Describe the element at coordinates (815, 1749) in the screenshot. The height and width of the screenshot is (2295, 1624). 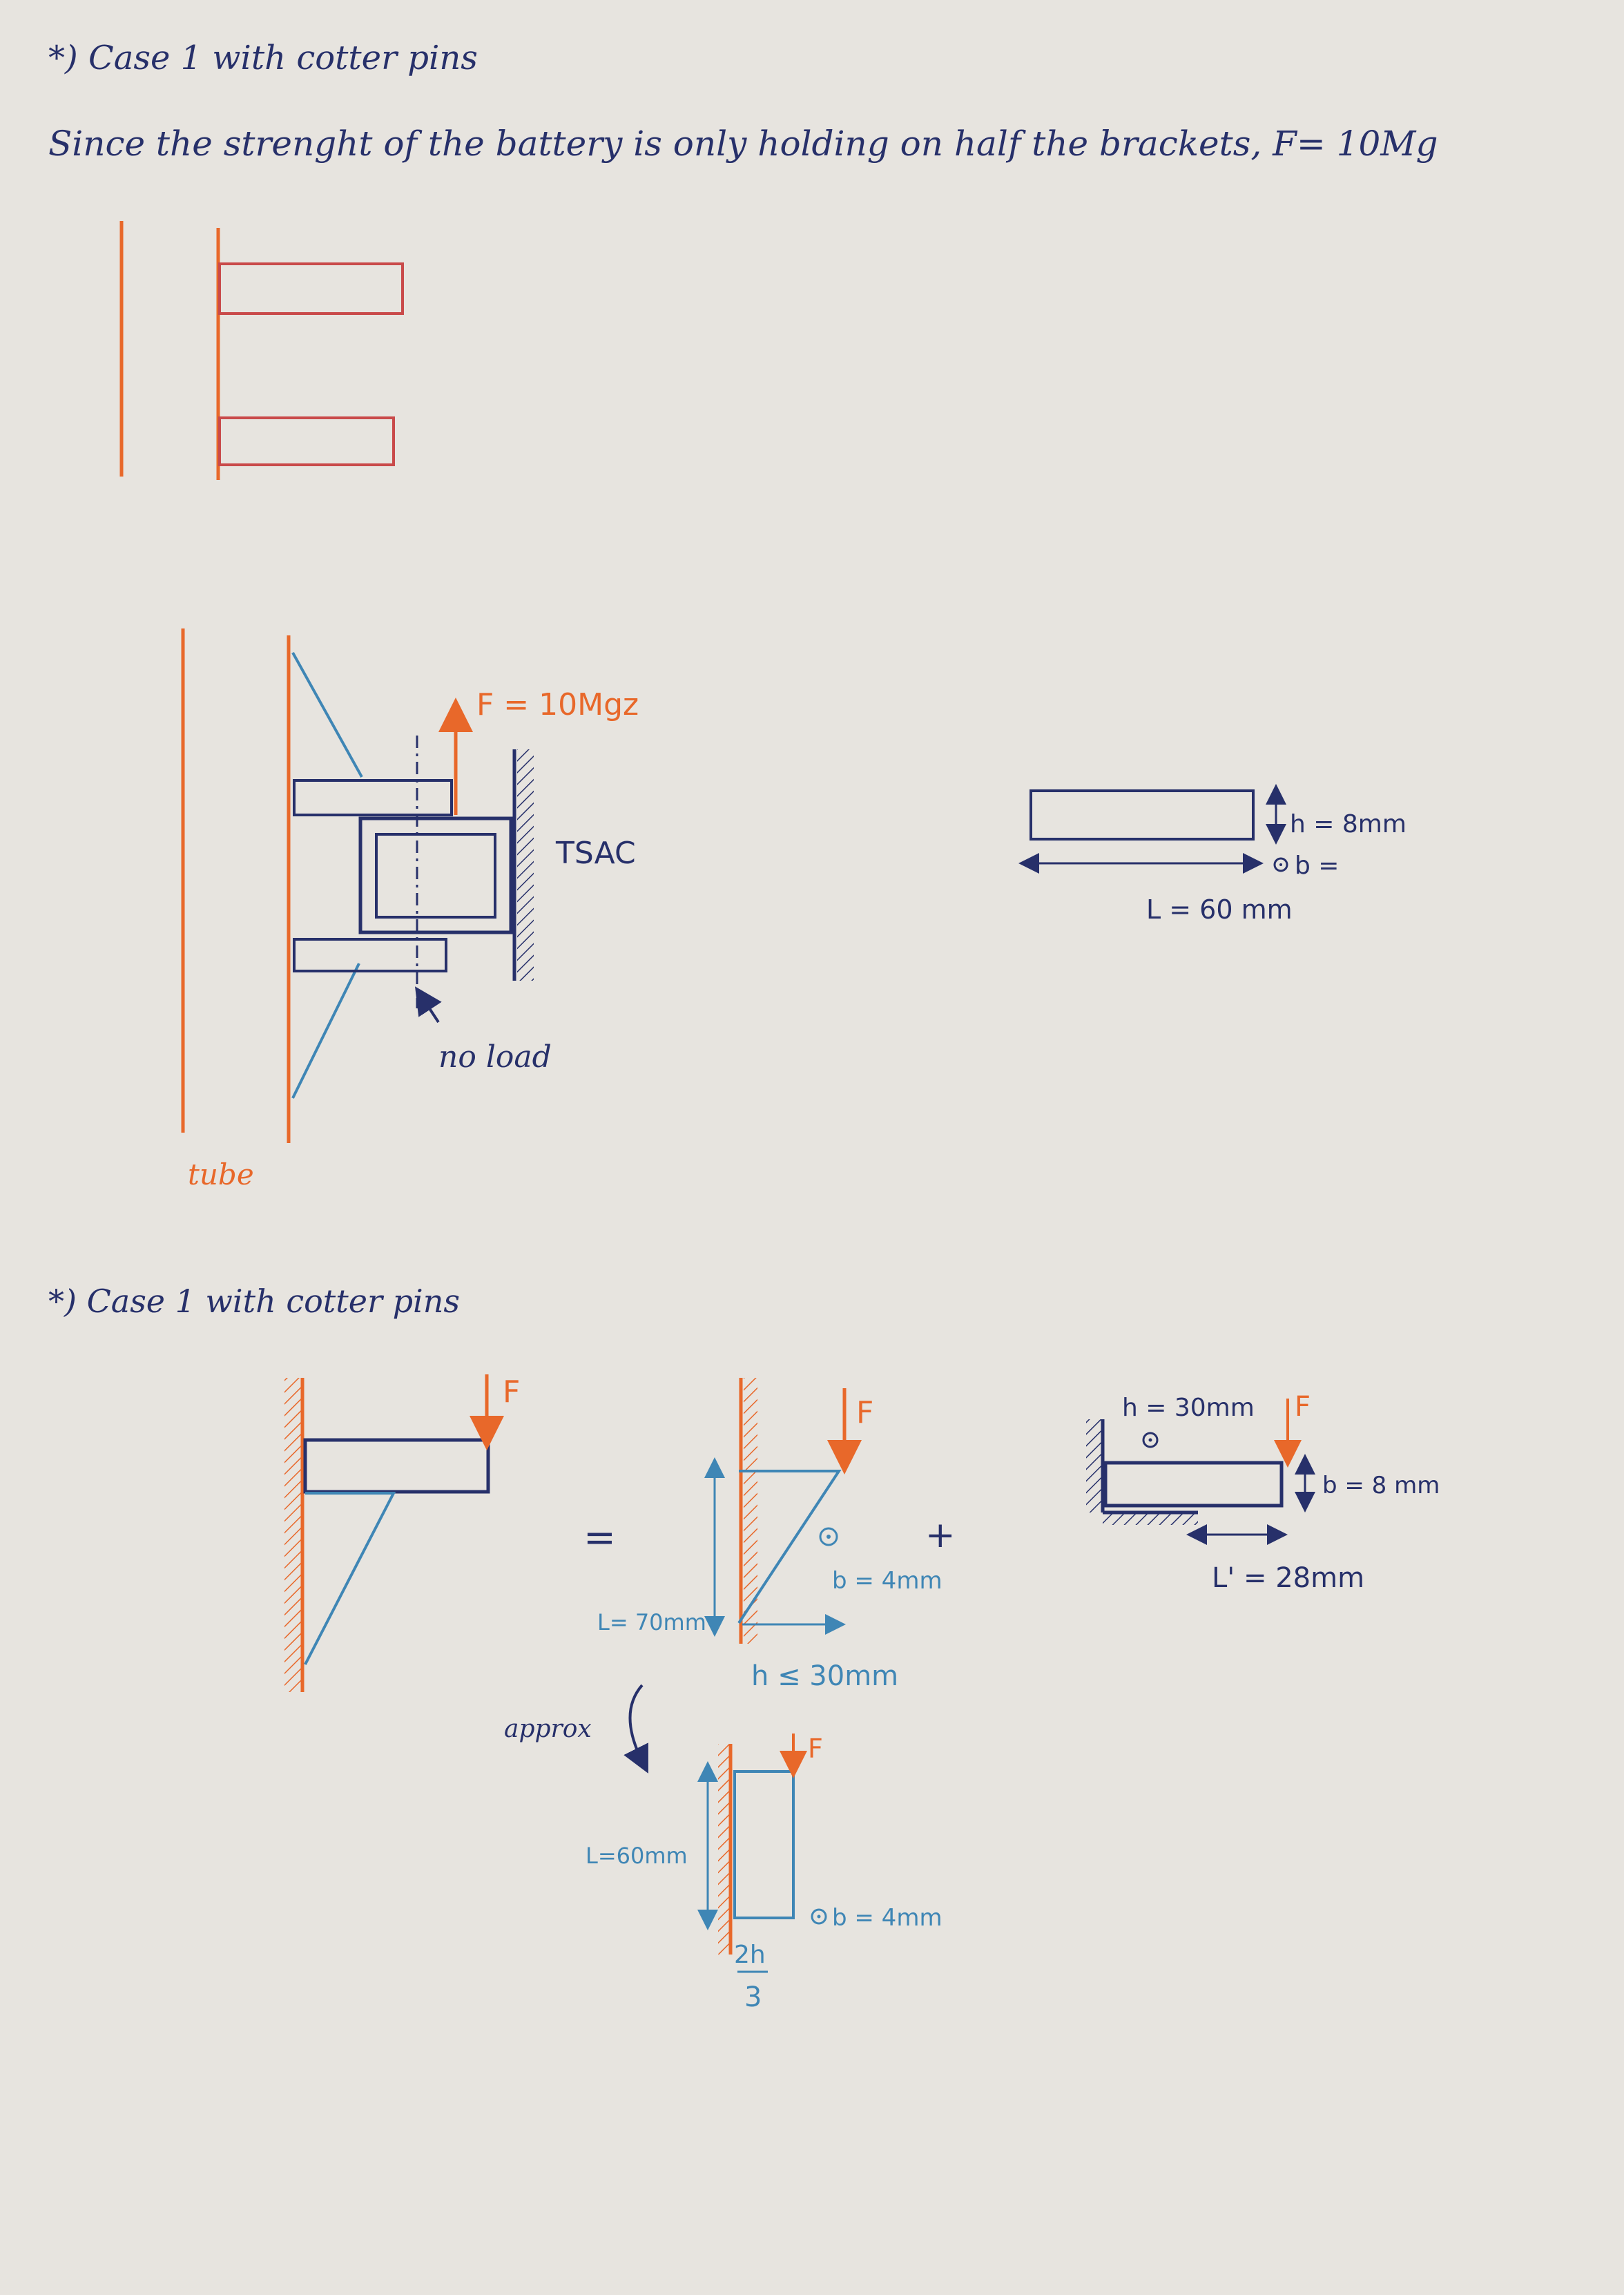
I see `fig3c-force-label: F` at that location.